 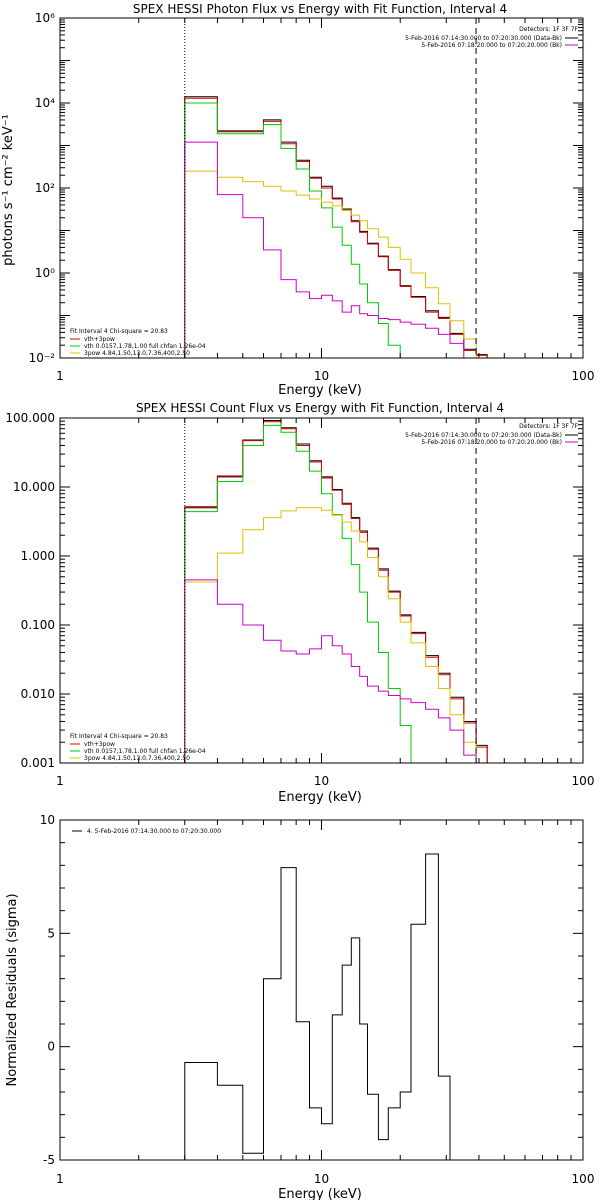 What do you see at coordinates (38, 625) in the screenshot?
I see `y-tick-label: 0.100` at bounding box center [38, 625].